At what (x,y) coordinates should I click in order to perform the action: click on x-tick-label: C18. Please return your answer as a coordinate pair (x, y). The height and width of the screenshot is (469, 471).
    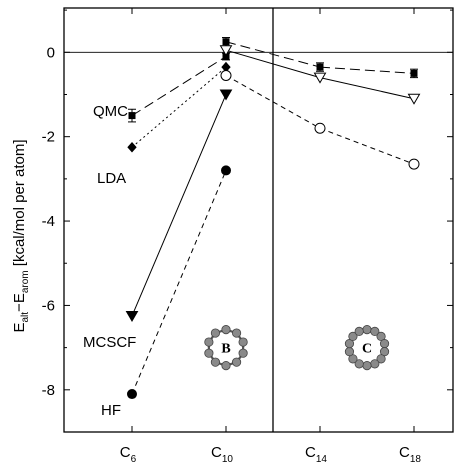
    Looking at the image, I should click on (410, 454).